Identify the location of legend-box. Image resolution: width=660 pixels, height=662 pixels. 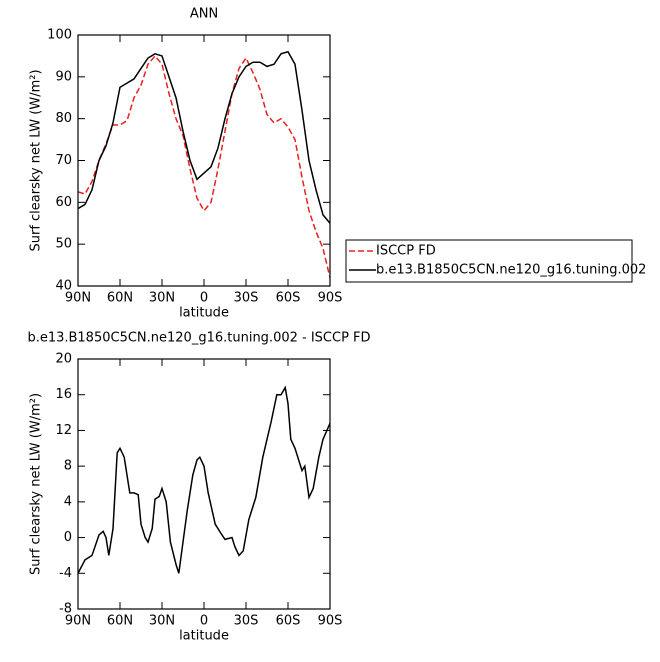
(489, 261).